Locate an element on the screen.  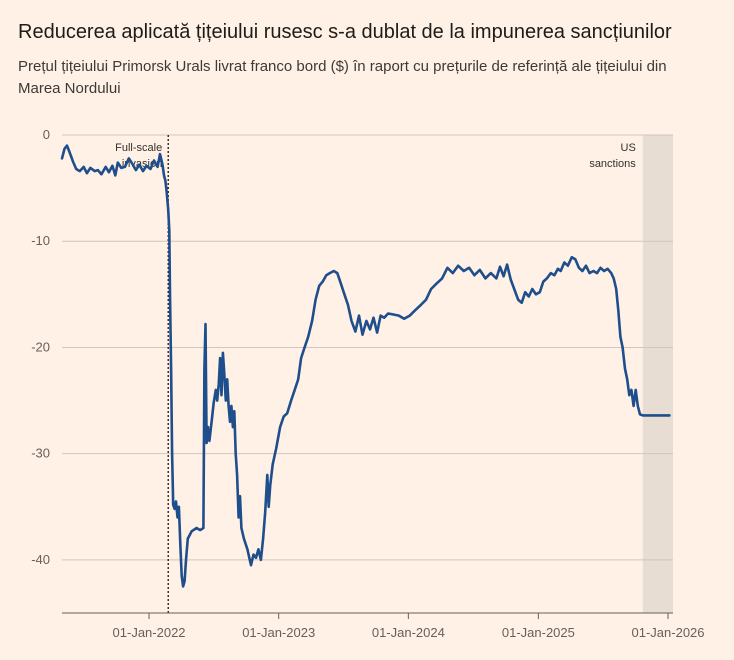
y-tick-label: 0 is located at coordinates (46, 134).